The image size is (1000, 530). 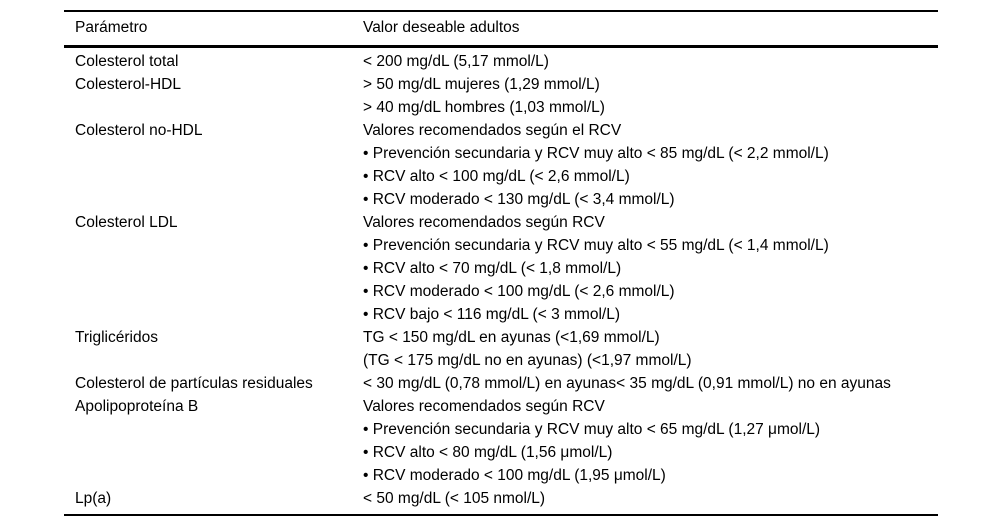 What do you see at coordinates (491, 314) in the screenshot?
I see `value-cell: • RCV bajo < 116 mg/dL (< 3 mmol/L)` at bounding box center [491, 314].